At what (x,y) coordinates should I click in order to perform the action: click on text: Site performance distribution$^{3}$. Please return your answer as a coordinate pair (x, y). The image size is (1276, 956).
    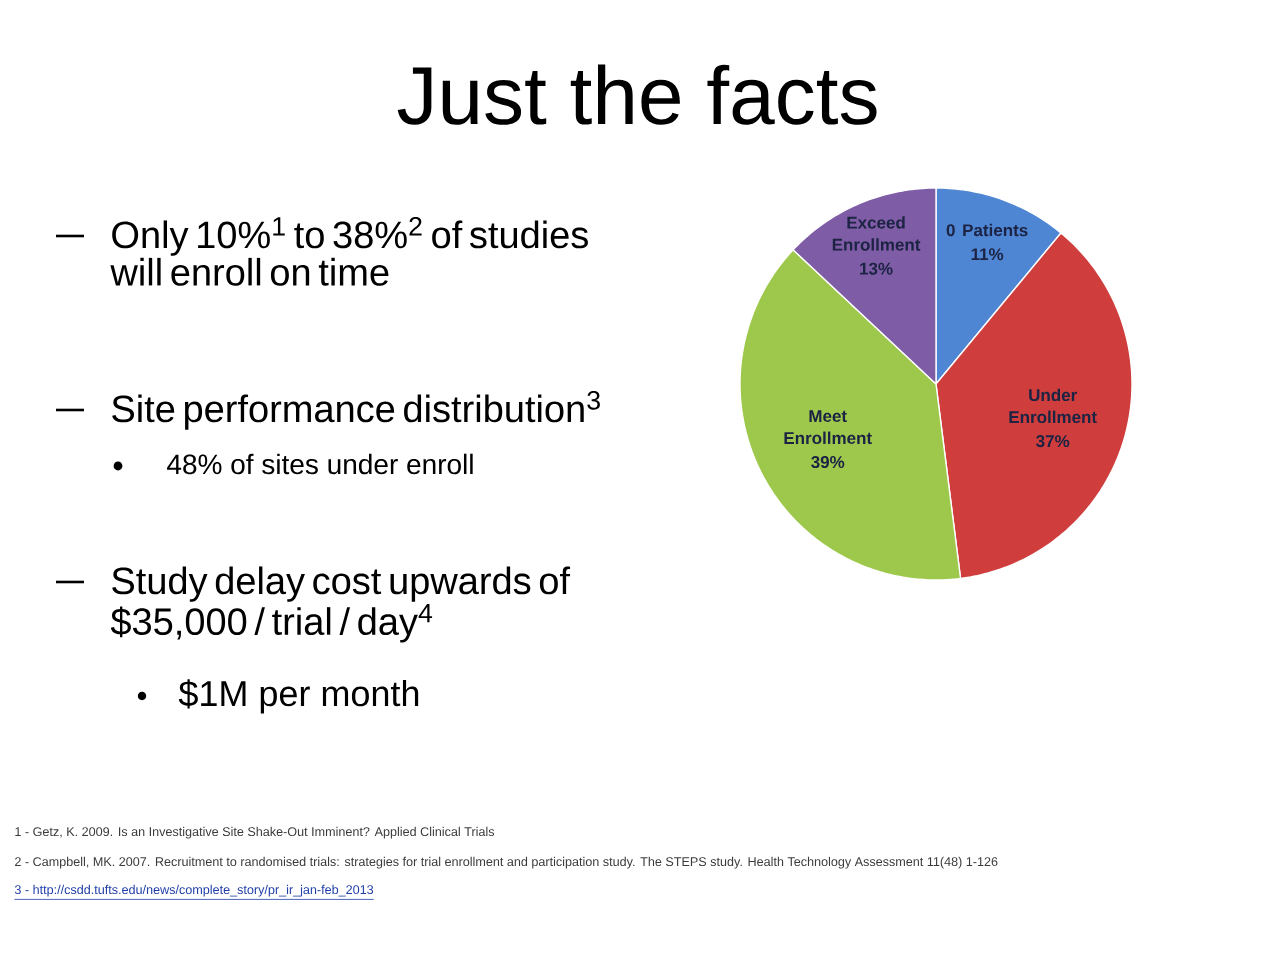
    Looking at the image, I should click on (356, 410).